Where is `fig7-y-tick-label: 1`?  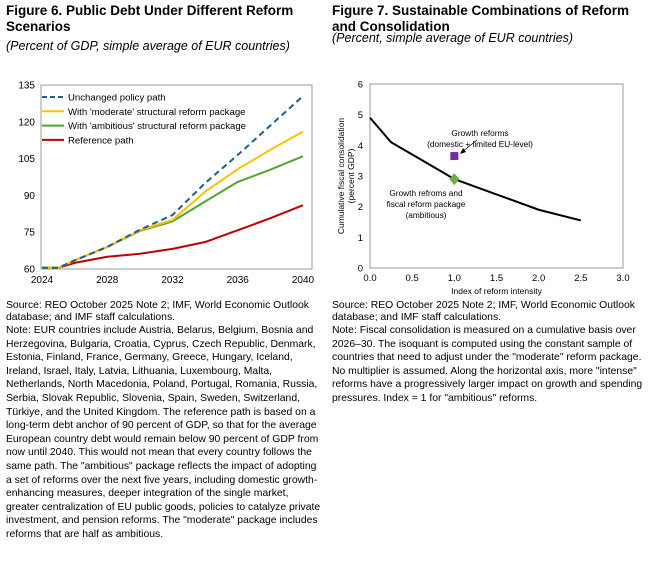
fig7-y-tick-label: 1 is located at coordinates (360, 238).